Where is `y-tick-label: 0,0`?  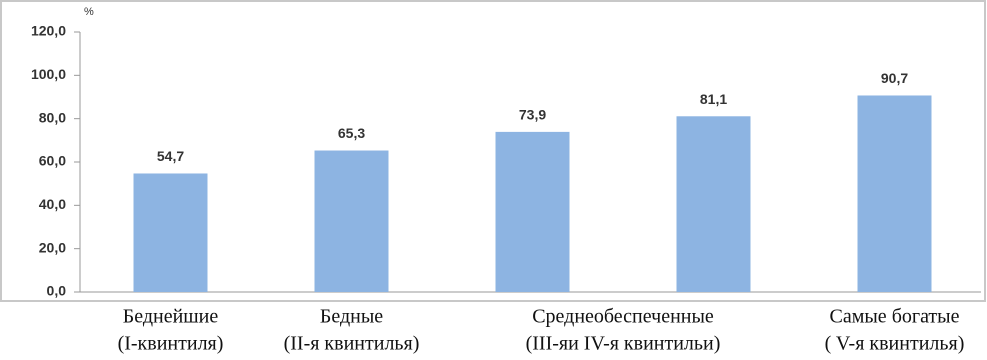 y-tick-label: 0,0 is located at coordinates (57, 291).